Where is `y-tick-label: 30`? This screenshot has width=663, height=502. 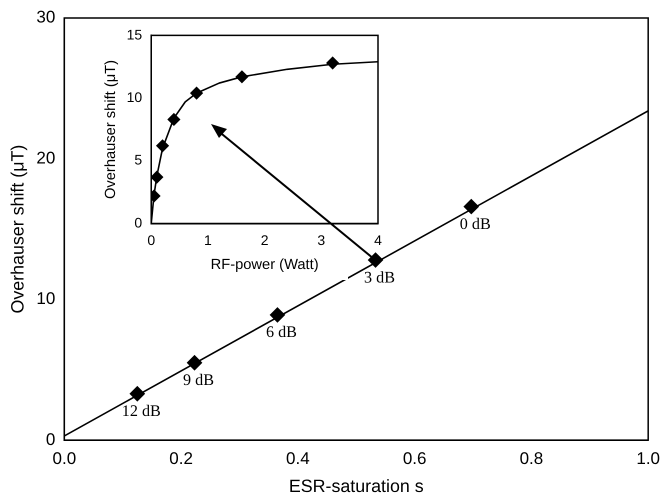
y-tick-label: 30 is located at coordinates (46, 17).